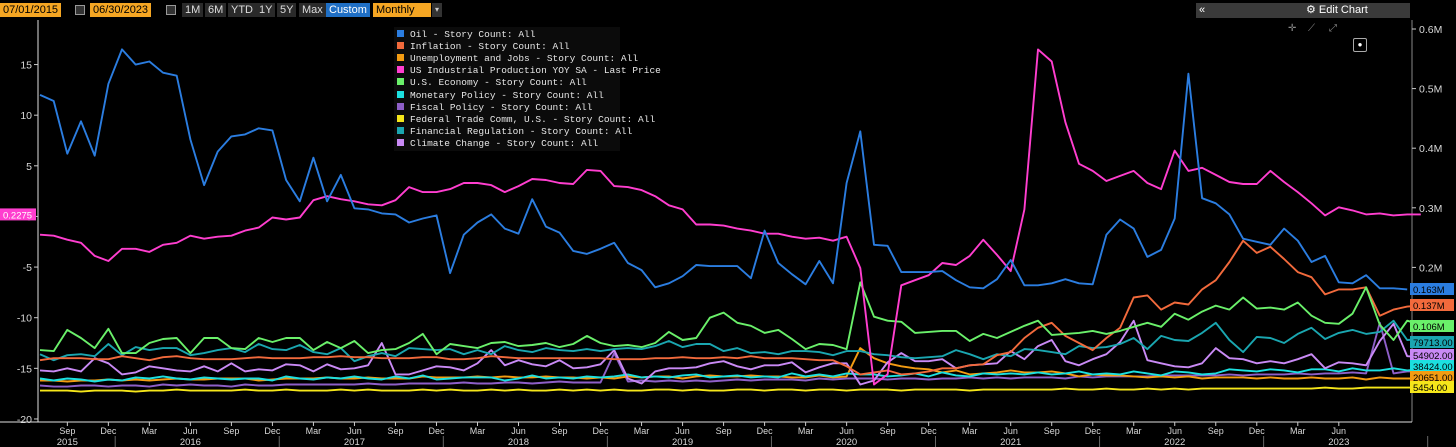 This screenshot has width=1456, height=447. I want to click on right-value-label: 5454.00, so click(1430, 388).